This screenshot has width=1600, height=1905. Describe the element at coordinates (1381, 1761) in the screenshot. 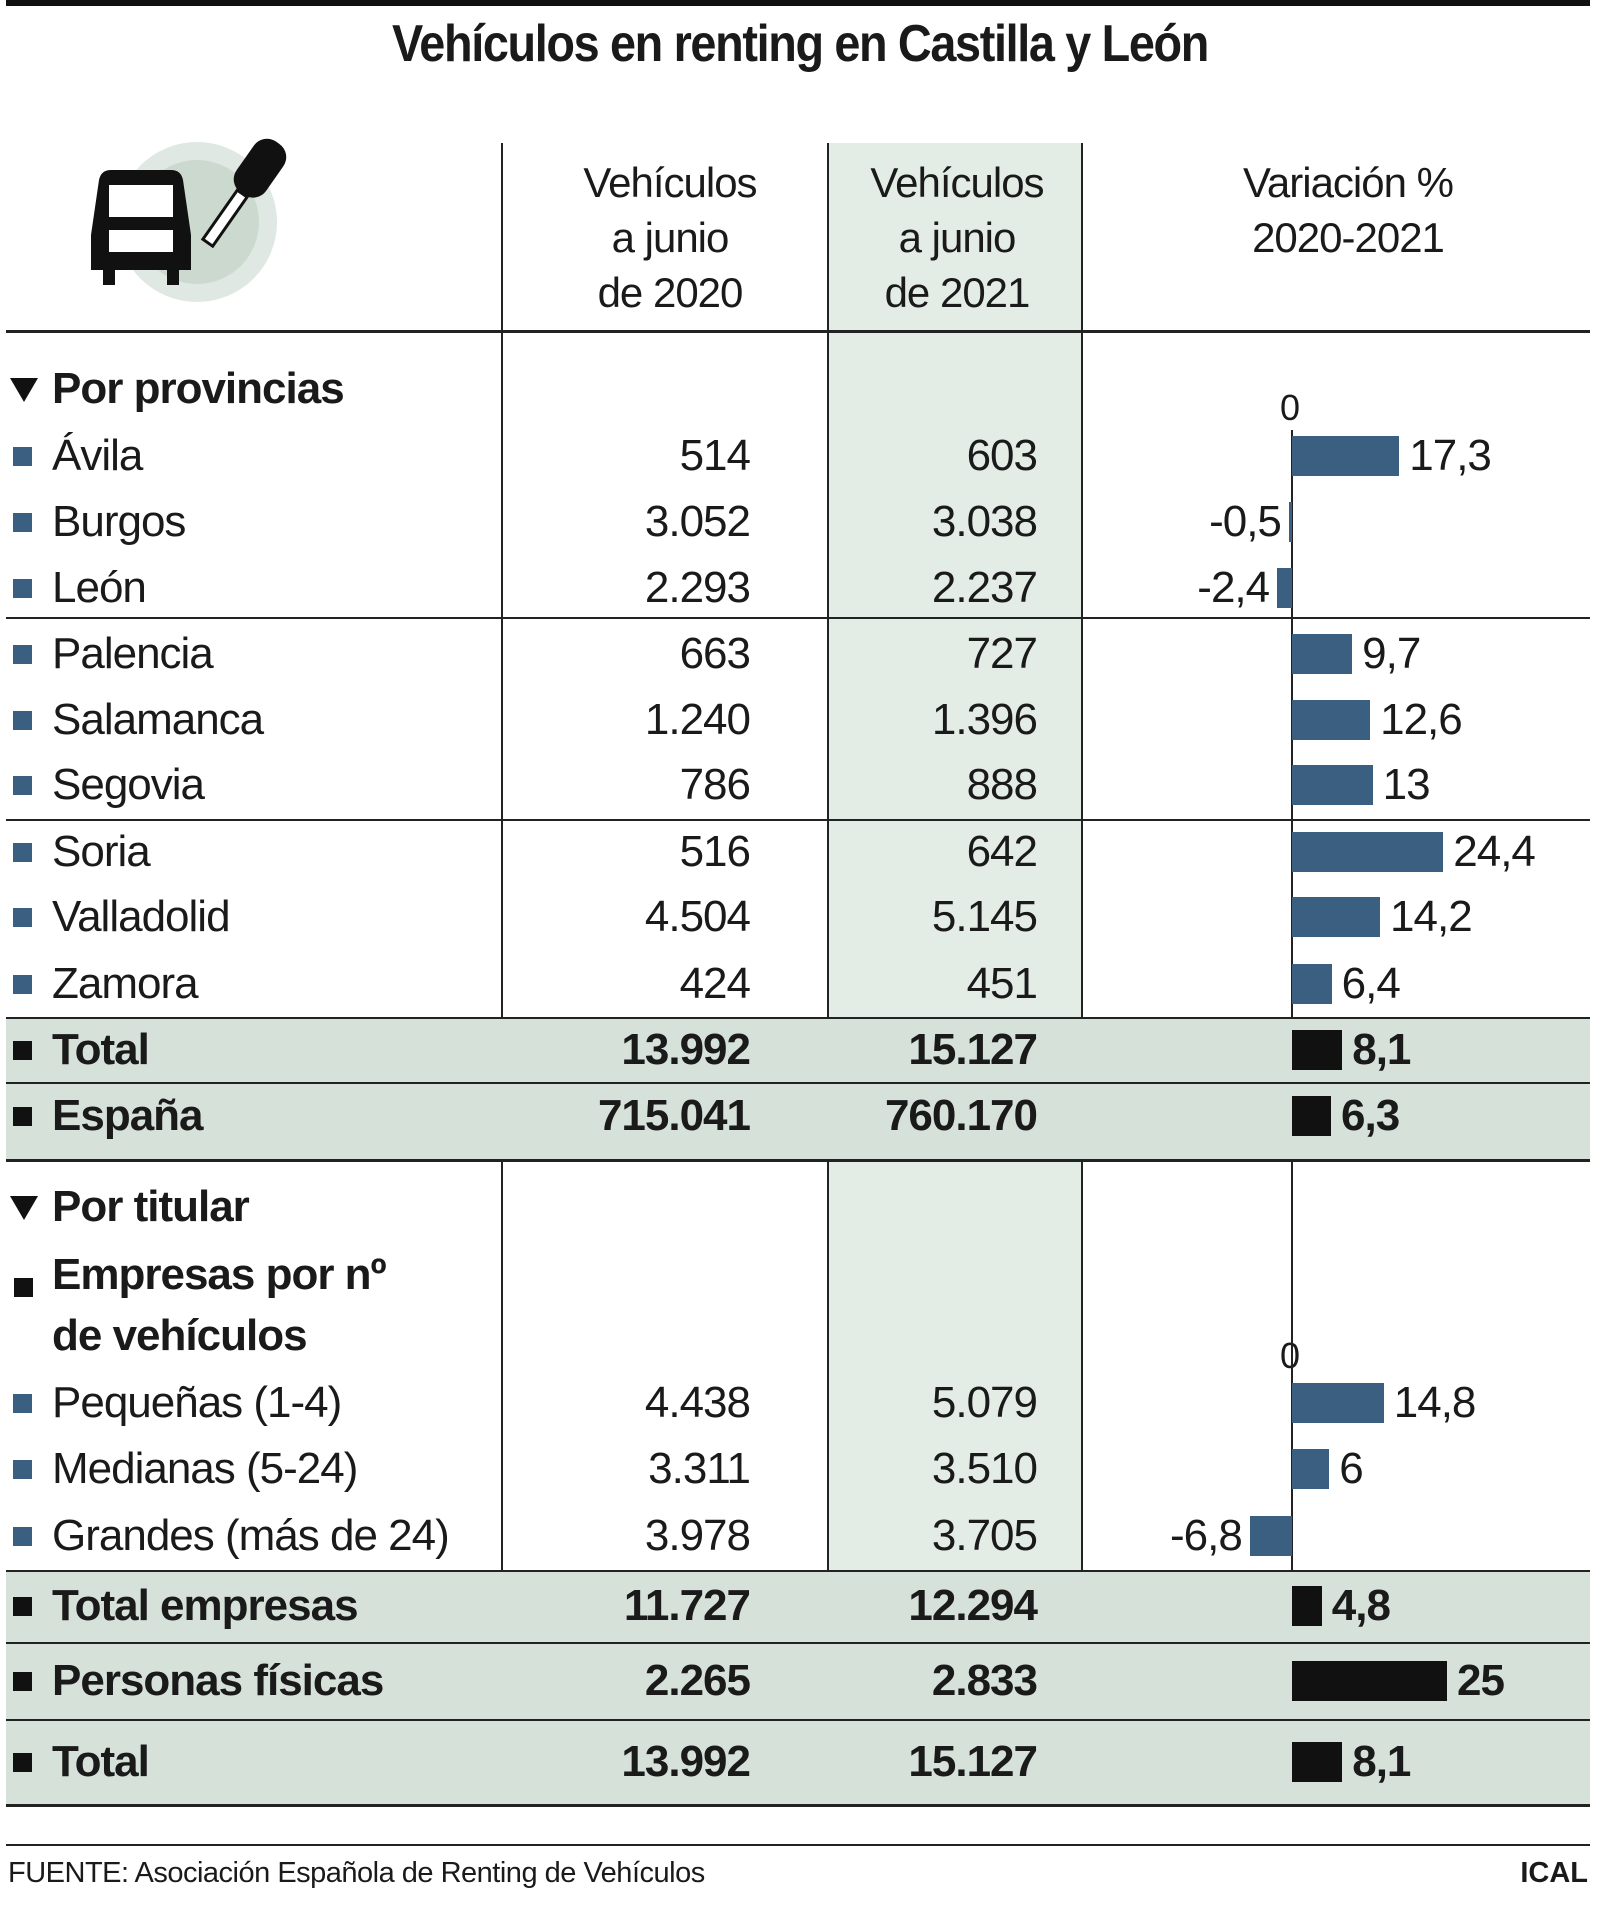

I see `variation-label: 8,1` at that location.